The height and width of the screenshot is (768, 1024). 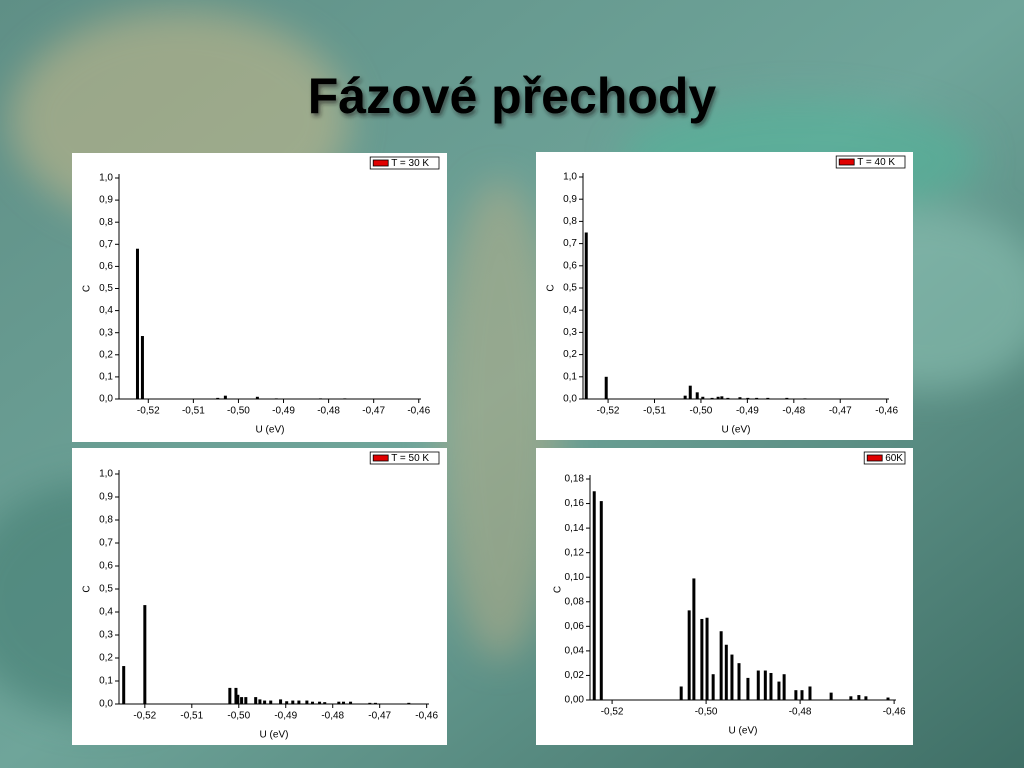 I want to click on y-tick-label: 0,16, so click(x=575, y=503).